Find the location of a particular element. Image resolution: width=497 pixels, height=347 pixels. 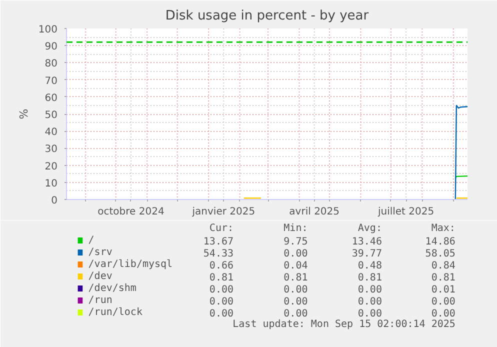

text: 0.84 is located at coordinates (443, 266).